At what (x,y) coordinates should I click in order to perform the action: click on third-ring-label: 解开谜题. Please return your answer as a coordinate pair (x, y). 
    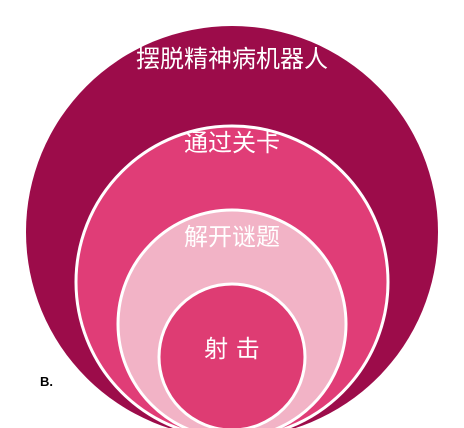
    Looking at the image, I should click on (232, 237).